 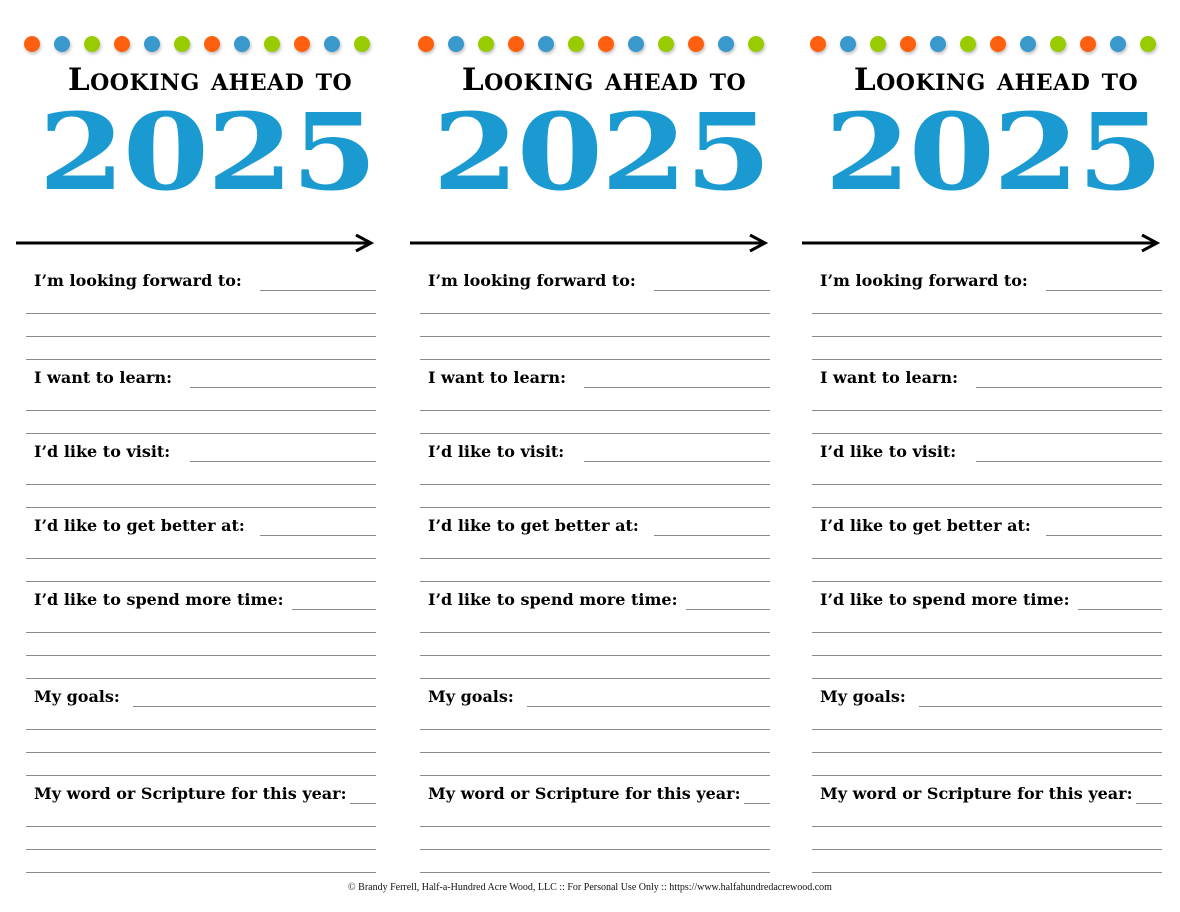 What do you see at coordinates (196, 243) in the screenshot?
I see `arrow-right-icon` at bounding box center [196, 243].